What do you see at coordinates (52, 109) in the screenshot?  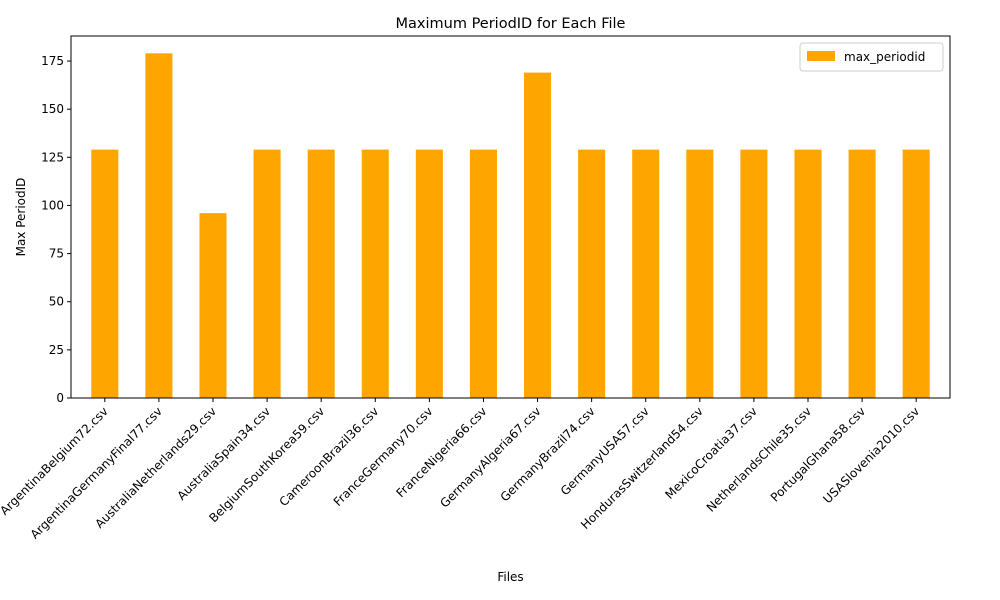 I see `y-tick-label: 150` at bounding box center [52, 109].